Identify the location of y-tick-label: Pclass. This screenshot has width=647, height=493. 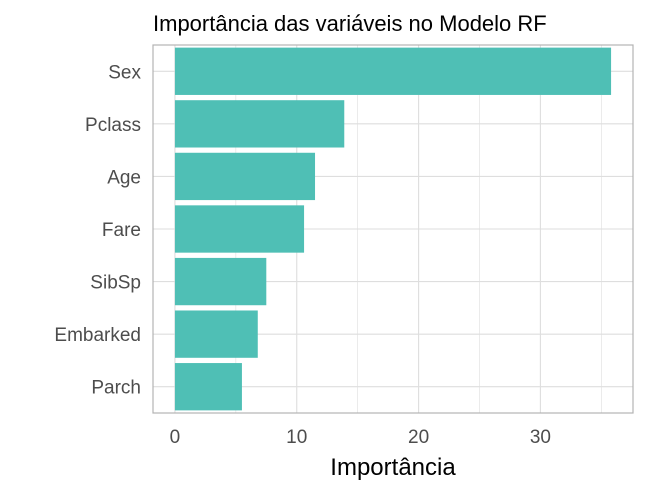
(113, 125).